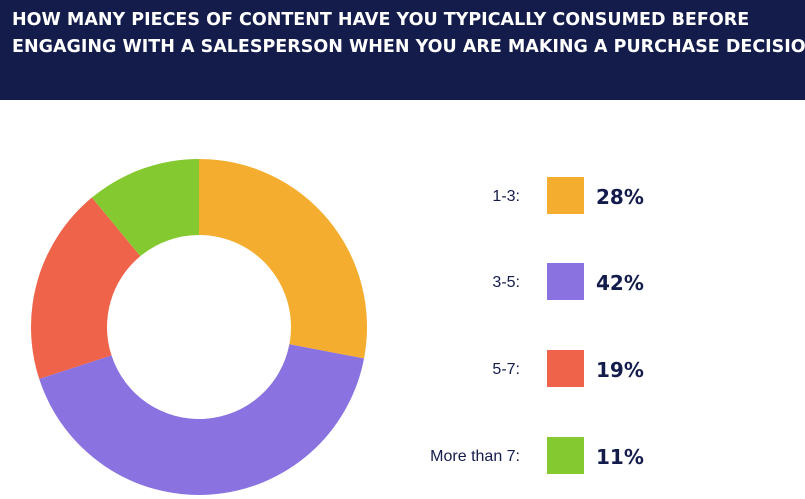  I want to click on legend-label: 5-7:, so click(506, 369).